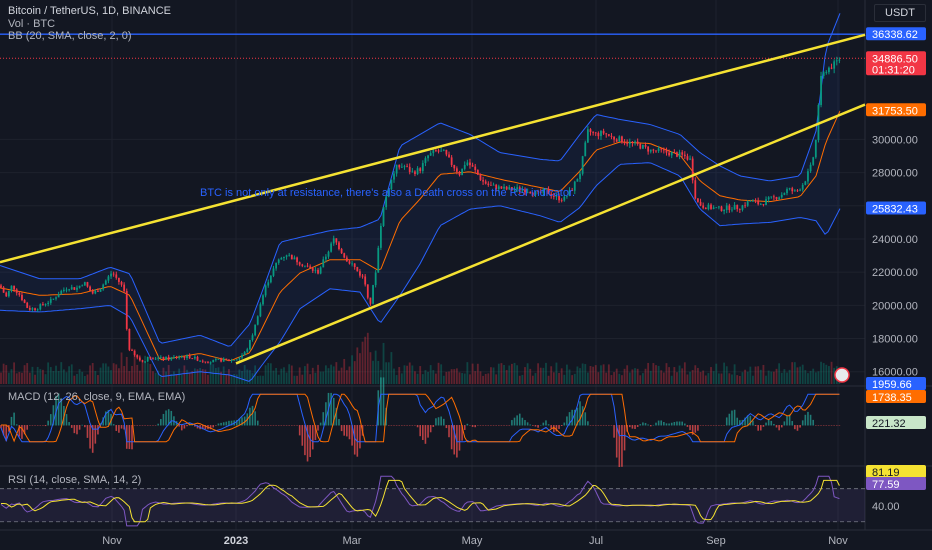  I want to click on horizontal-line, so click(432, 46).